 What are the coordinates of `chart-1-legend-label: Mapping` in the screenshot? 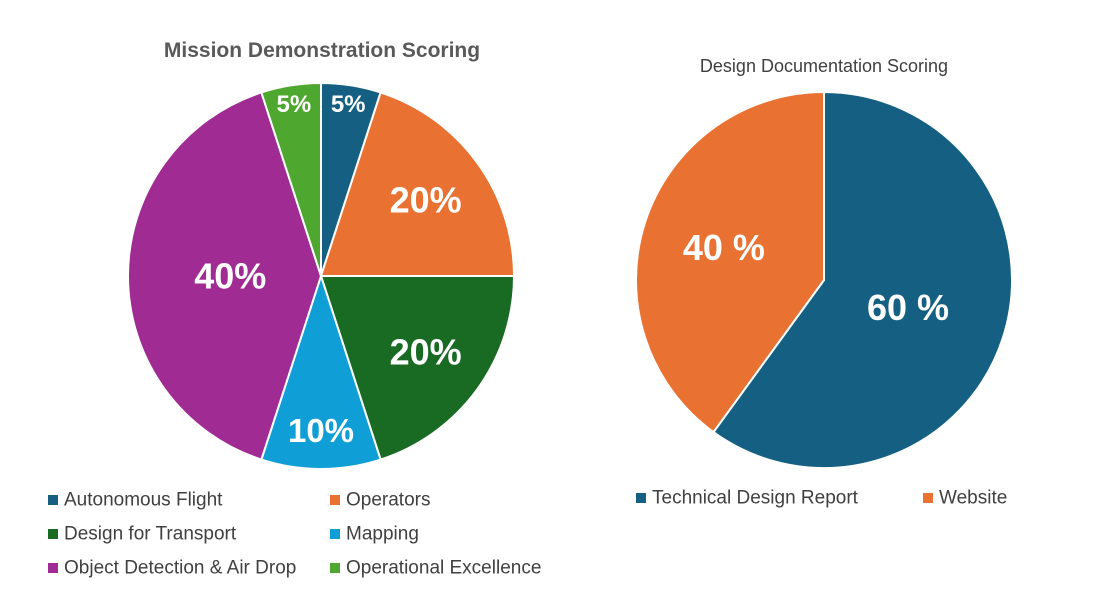 It's located at (382, 534).